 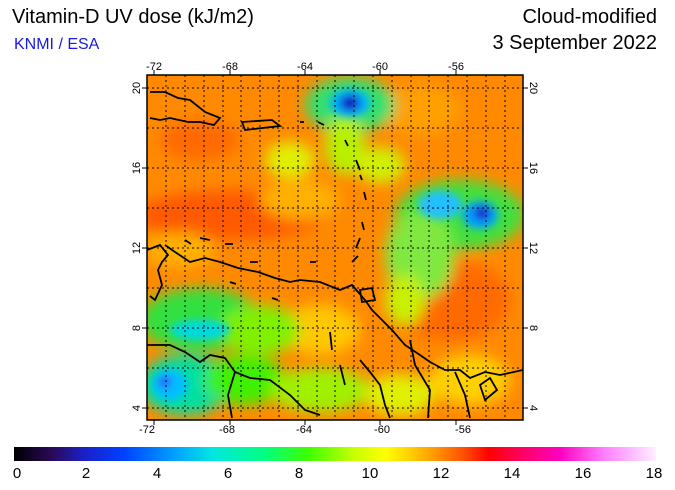 What do you see at coordinates (305, 67) in the screenshot?
I see `lon-top-label: -64` at bounding box center [305, 67].